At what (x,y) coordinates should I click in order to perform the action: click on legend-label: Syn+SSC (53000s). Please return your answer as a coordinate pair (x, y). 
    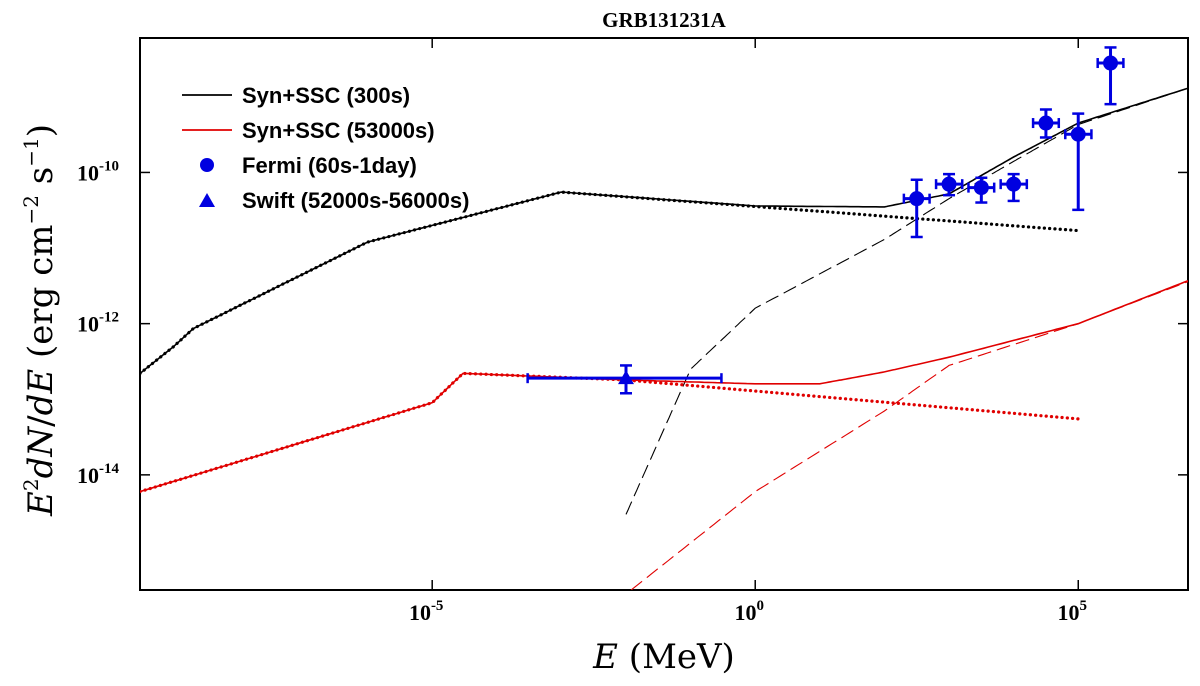
    Looking at the image, I should click on (338, 130).